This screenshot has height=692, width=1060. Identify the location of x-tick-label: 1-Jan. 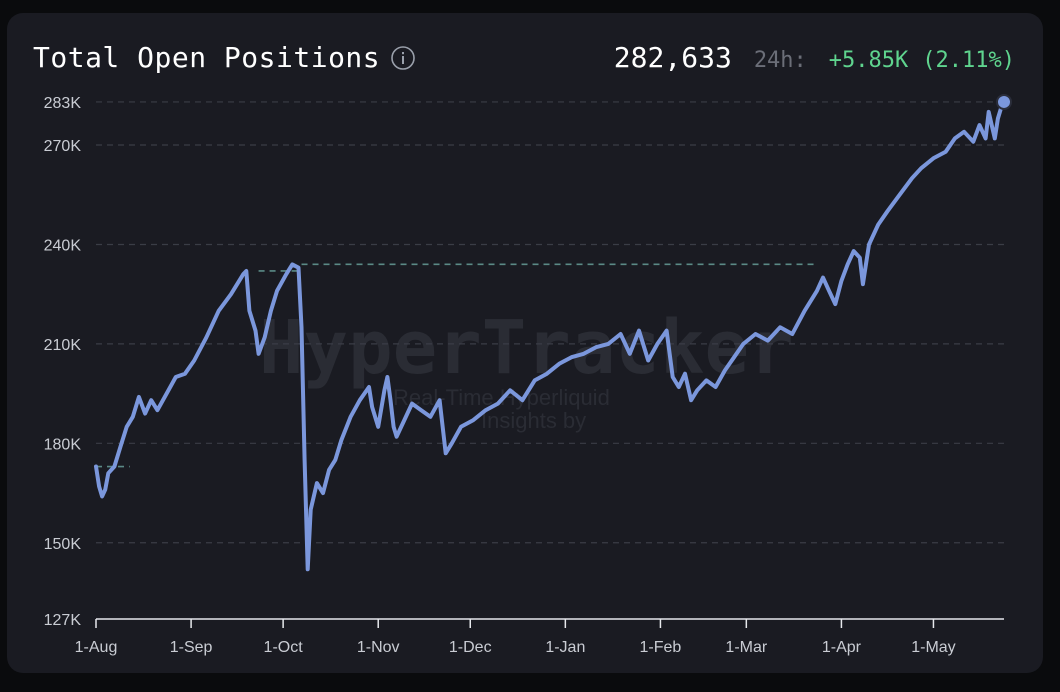
(565, 647).